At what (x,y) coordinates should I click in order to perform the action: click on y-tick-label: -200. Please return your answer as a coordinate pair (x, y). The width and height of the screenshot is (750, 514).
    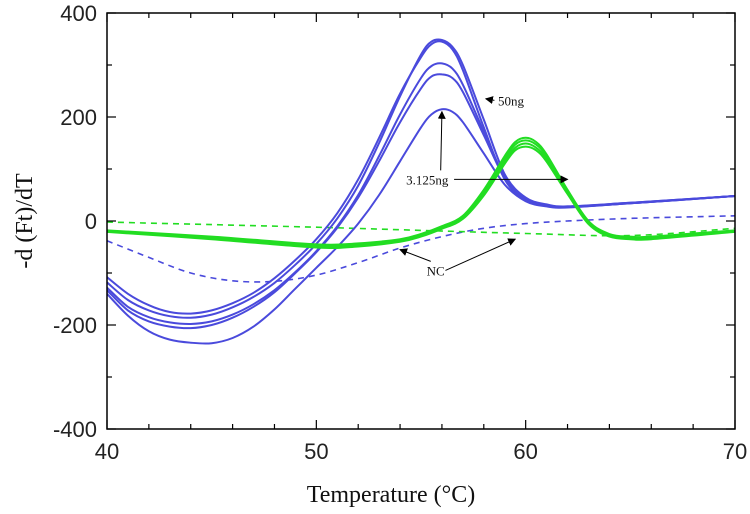
    Looking at the image, I should click on (75, 325).